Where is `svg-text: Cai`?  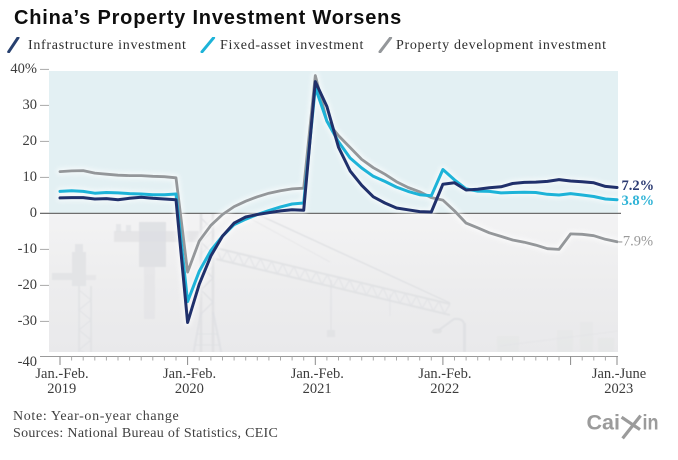
svg-text: Cai is located at coordinates (604, 422).